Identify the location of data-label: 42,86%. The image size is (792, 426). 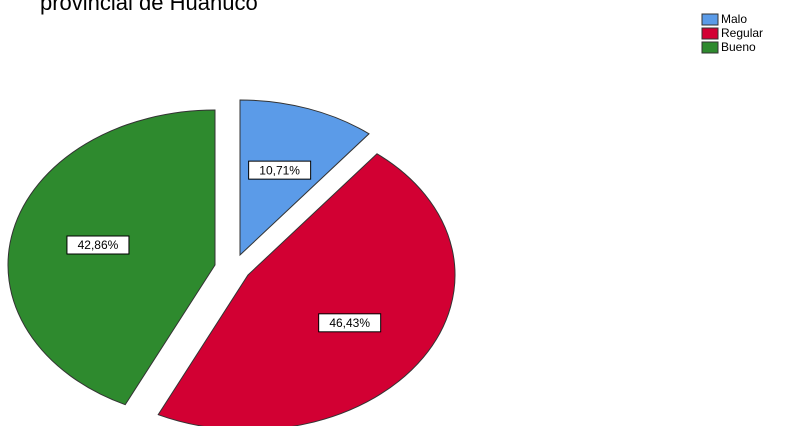
(98, 245).